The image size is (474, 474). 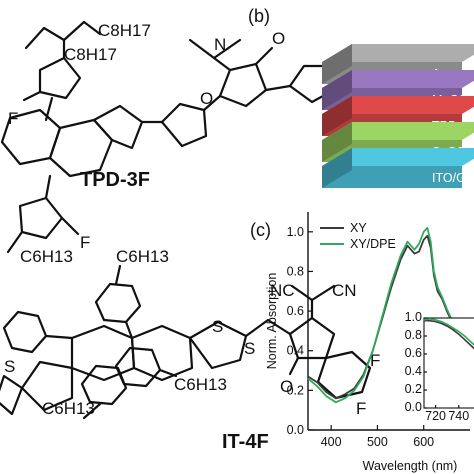 What do you see at coordinates (249, 348) in the screenshot?
I see `atom-label-s2: S` at bounding box center [249, 348].